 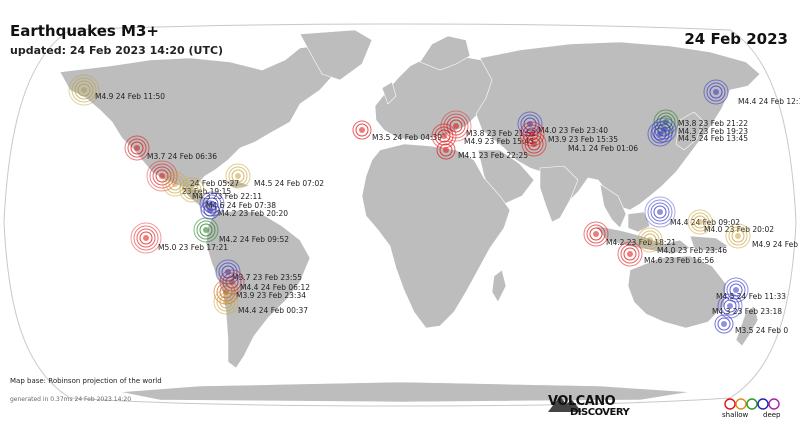 I want to click on earthquake-marker: 23 Feb 19:15, so click(x=196, y=184).